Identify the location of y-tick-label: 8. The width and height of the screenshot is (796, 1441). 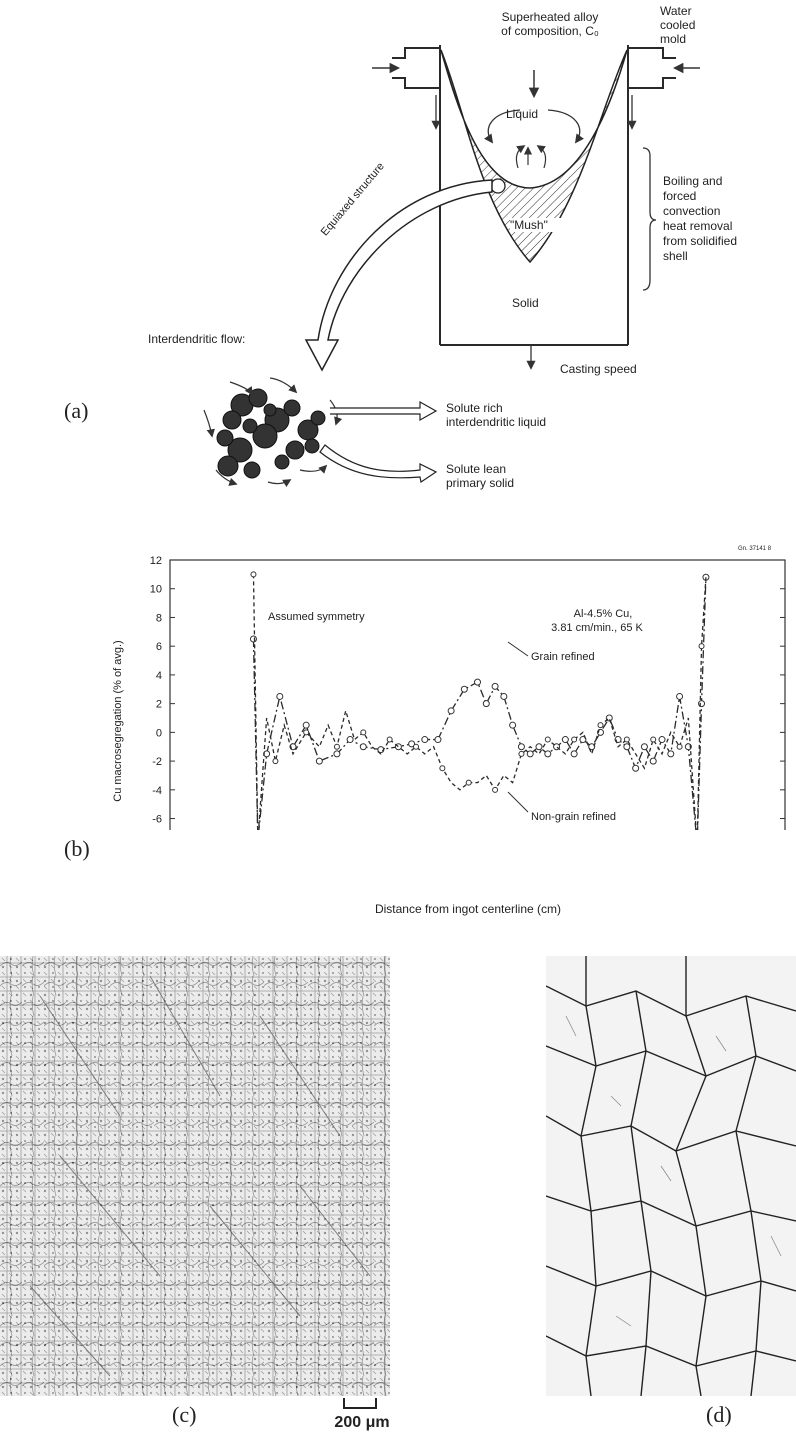
(159, 618).